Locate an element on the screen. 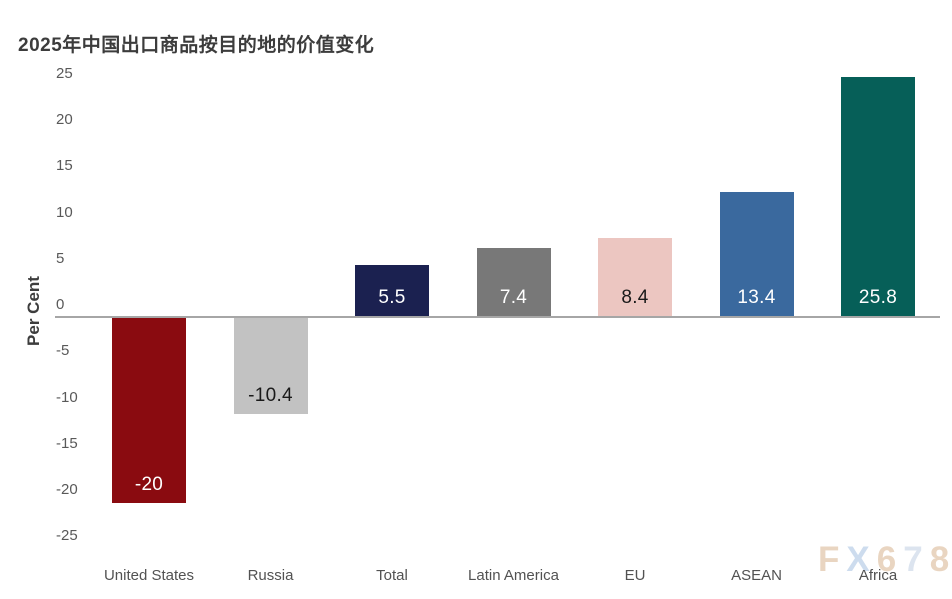 The image size is (952, 599). bar-total: 5.5 is located at coordinates (392, 290).